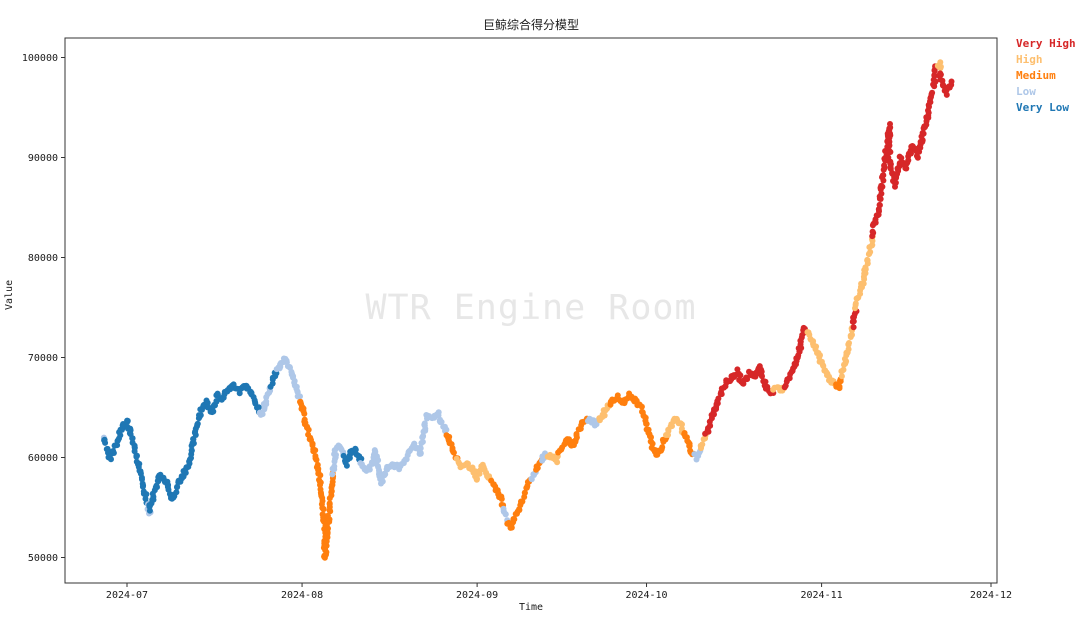  I want to click on y-tick-label: 100000, so click(40, 58).